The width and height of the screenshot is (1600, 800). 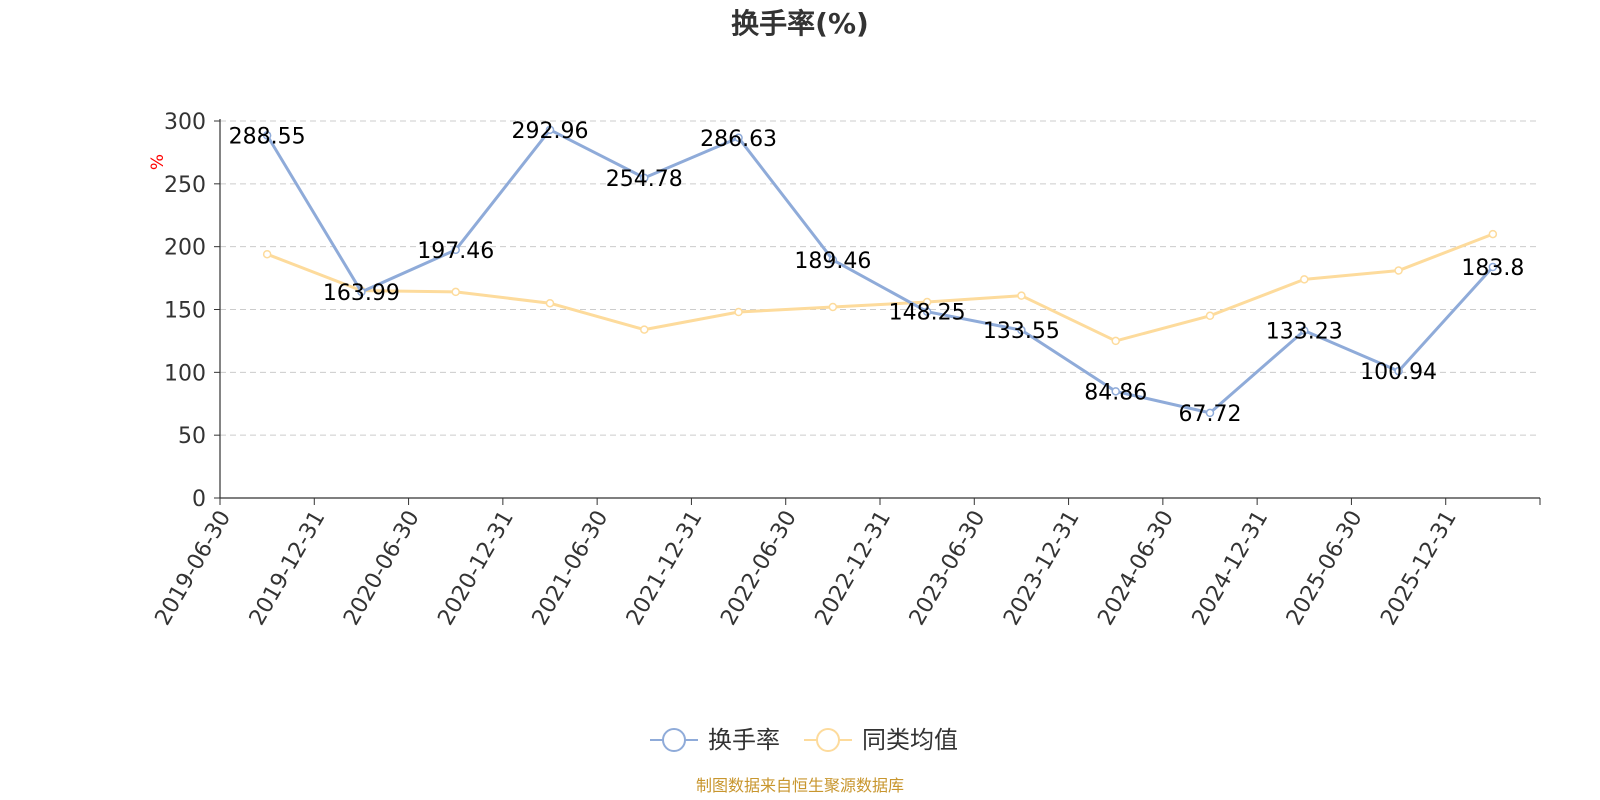 I want to click on data-source-note: 制图数据来自恒生聚源数据库, so click(x=800, y=785).